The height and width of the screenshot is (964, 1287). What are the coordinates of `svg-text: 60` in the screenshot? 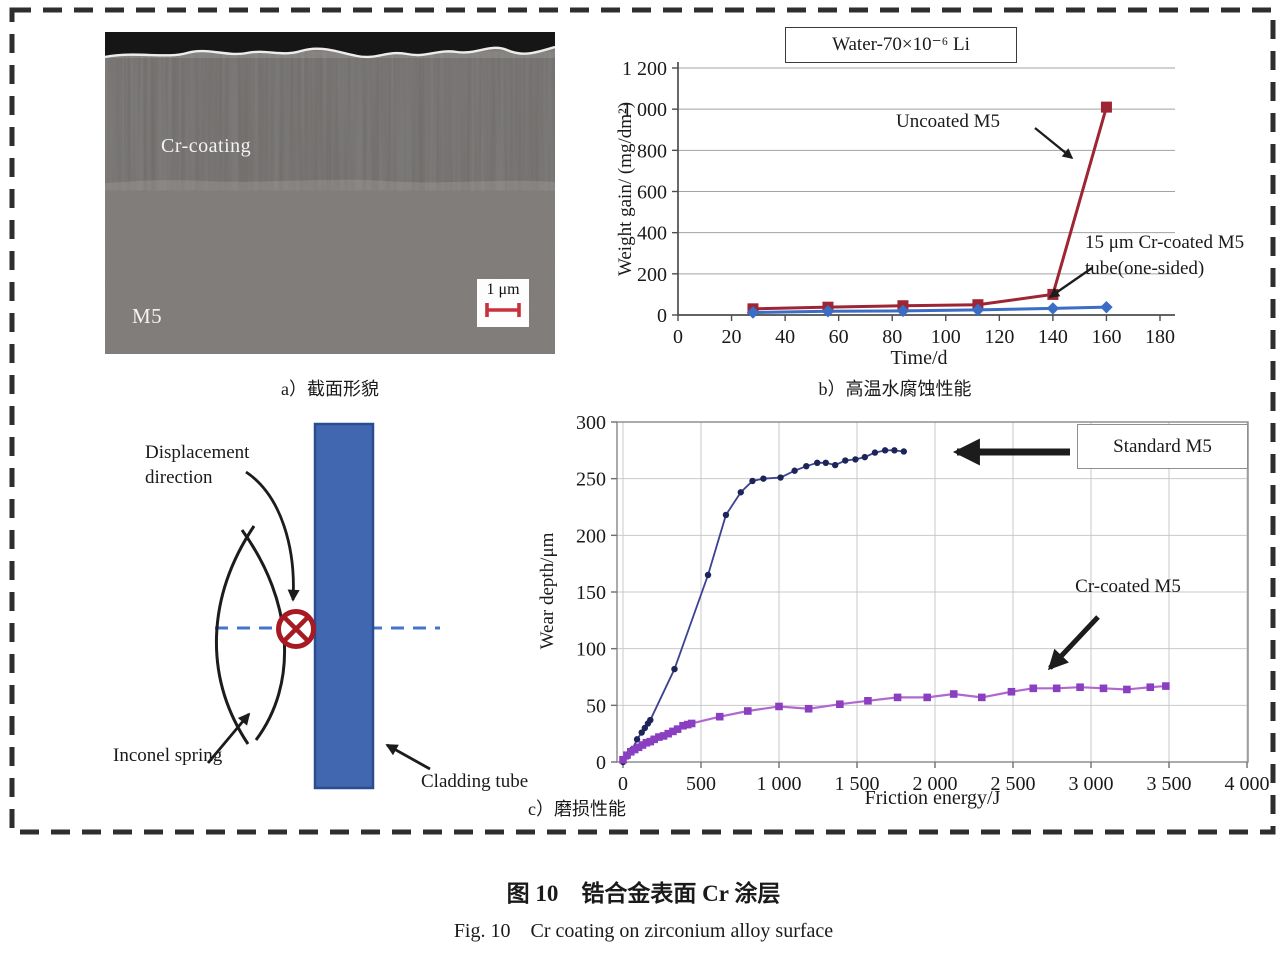 It's located at (839, 337).